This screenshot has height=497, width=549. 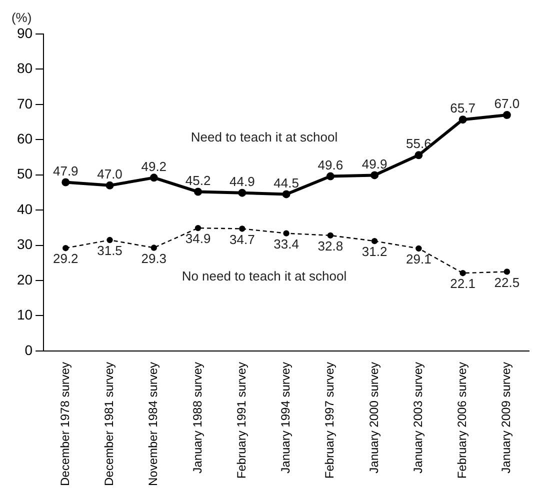 I want to click on data-label: 67.0, so click(x=507, y=104).